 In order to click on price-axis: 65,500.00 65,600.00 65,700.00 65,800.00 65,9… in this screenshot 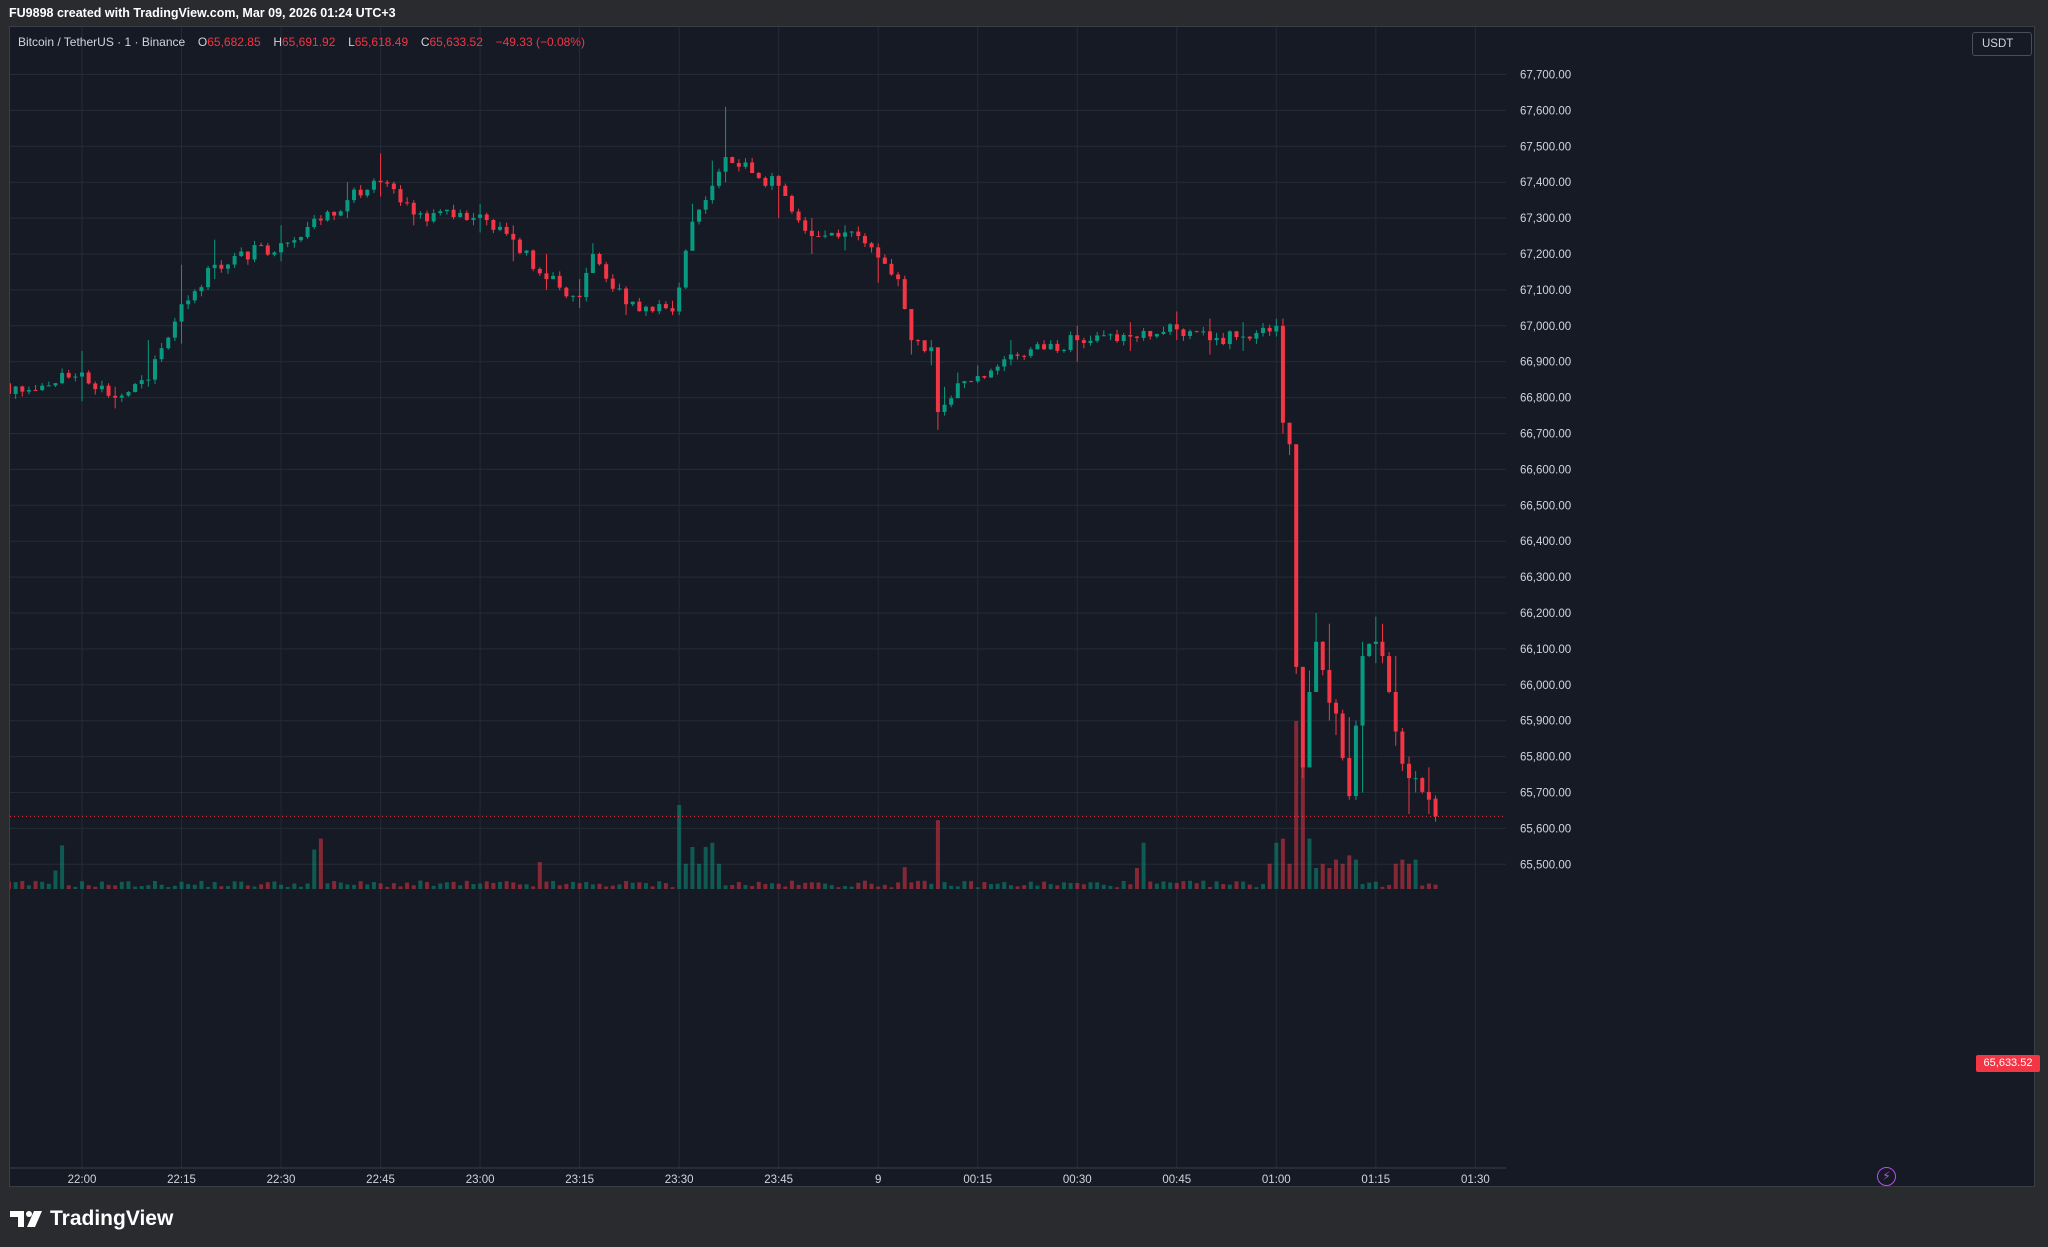, I will do `click(1545, 471)`.